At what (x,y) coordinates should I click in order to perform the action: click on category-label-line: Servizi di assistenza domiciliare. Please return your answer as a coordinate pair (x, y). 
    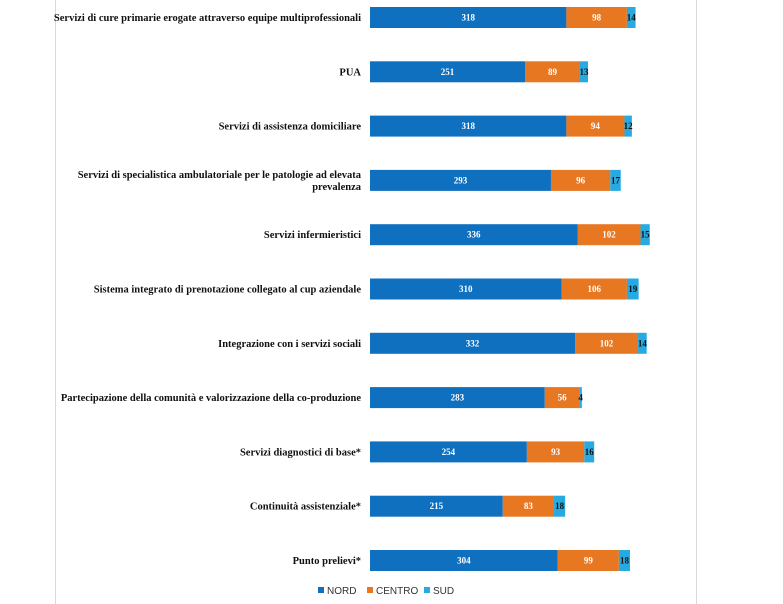
    Looking at the image, I should click on (290, 127).